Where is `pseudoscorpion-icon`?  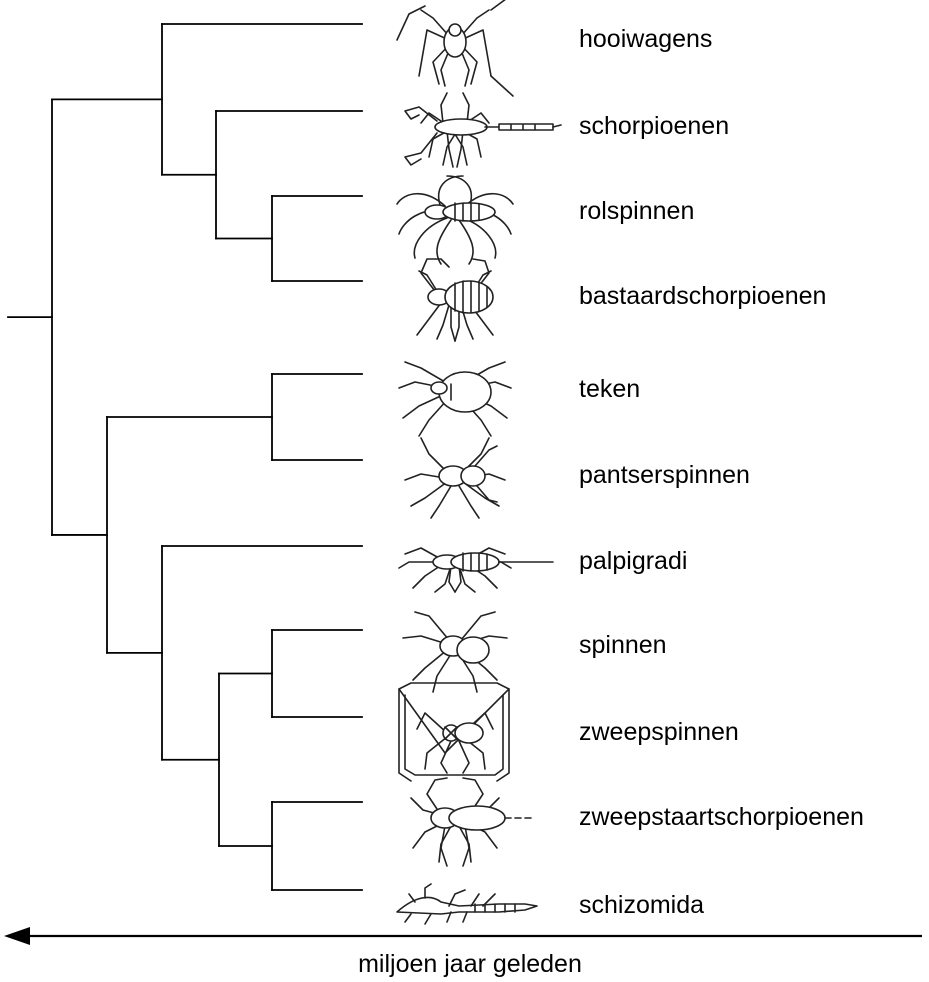 pseudoscorpion-icon is located at coordinates (455, 300).